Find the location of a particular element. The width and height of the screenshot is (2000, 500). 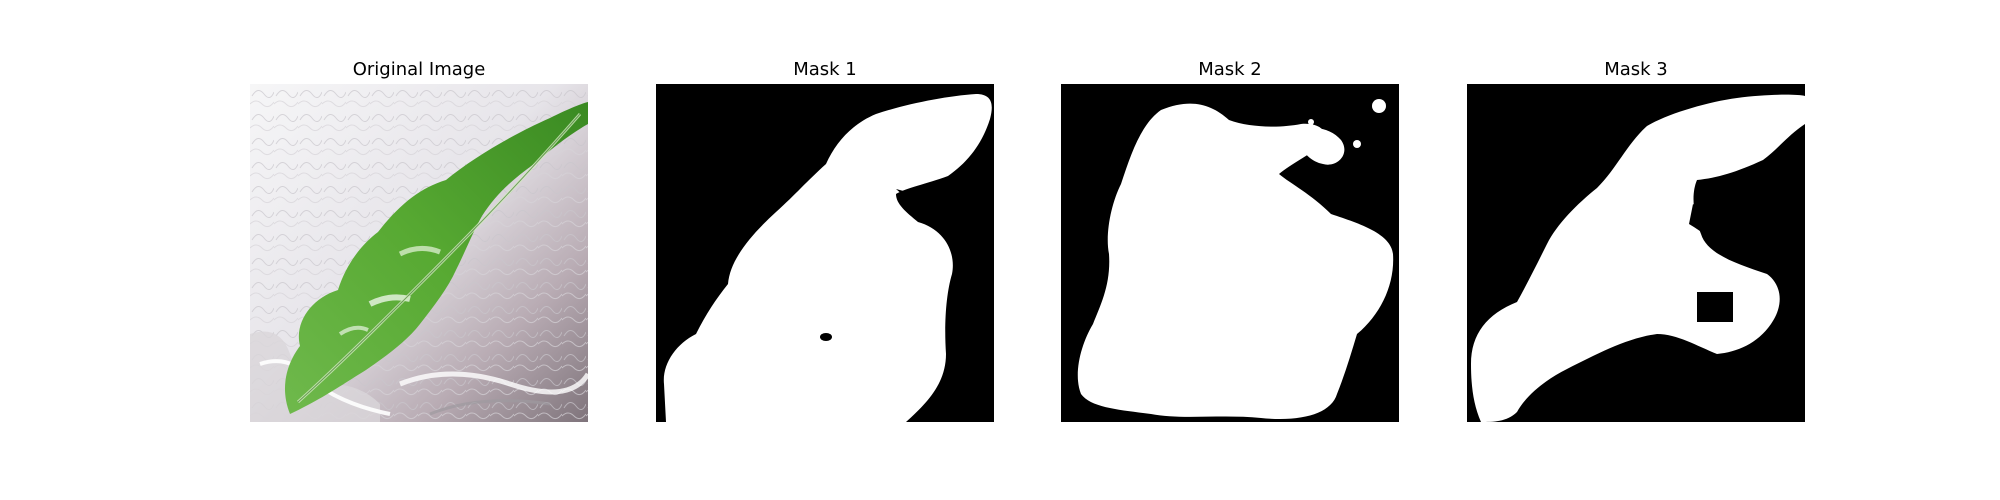

mask-1-svg is located at coordinates (825, 253).